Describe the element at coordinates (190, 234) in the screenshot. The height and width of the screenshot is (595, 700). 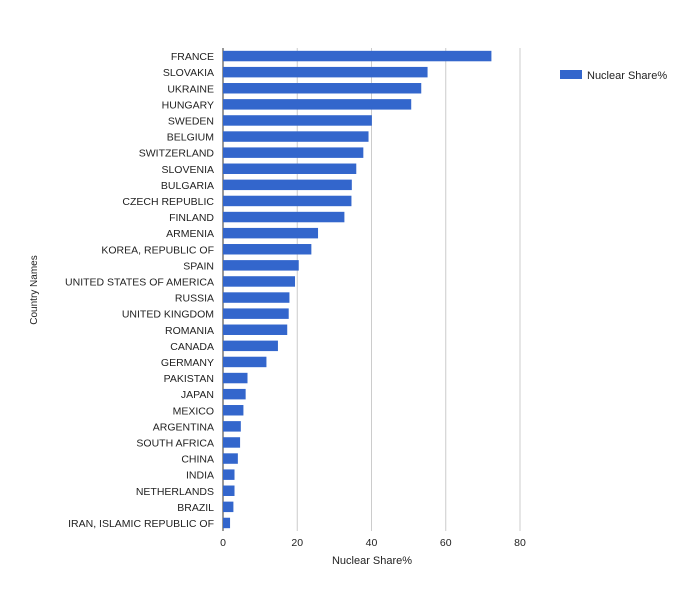
I see `category-label-11: ARMENIA` at that location.